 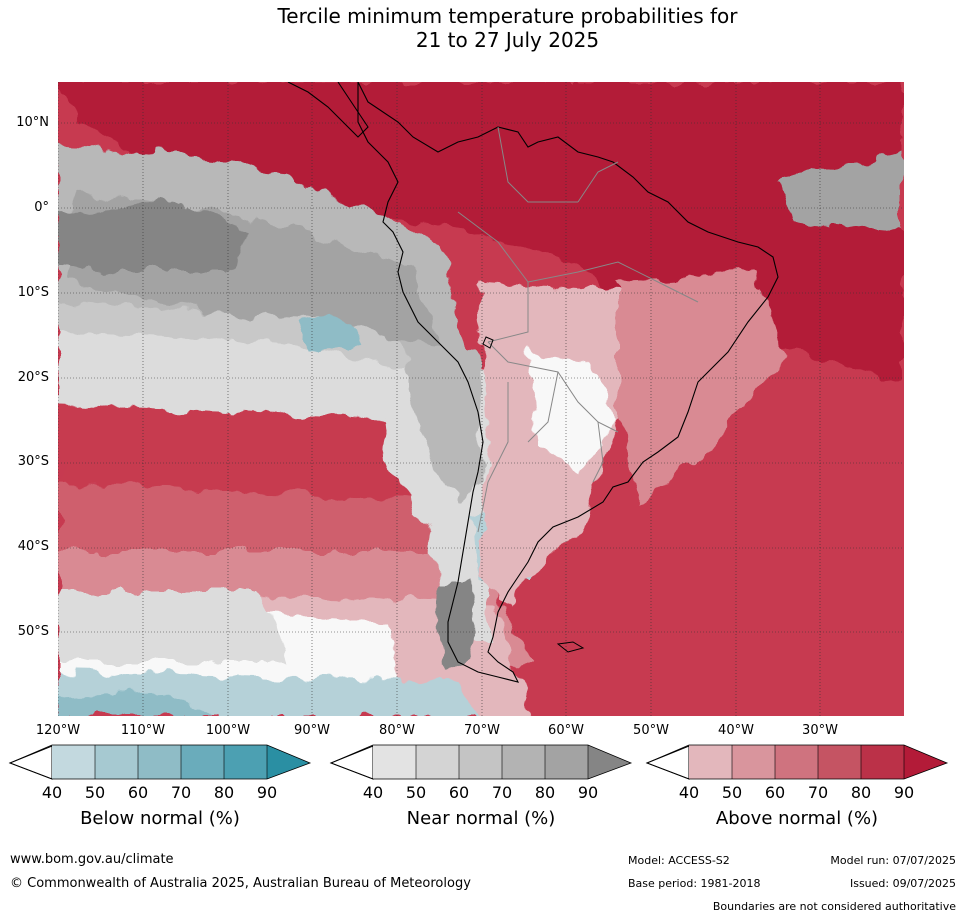 I want to click on colorbar-below-tick: 40, so click(x=52, y=792).